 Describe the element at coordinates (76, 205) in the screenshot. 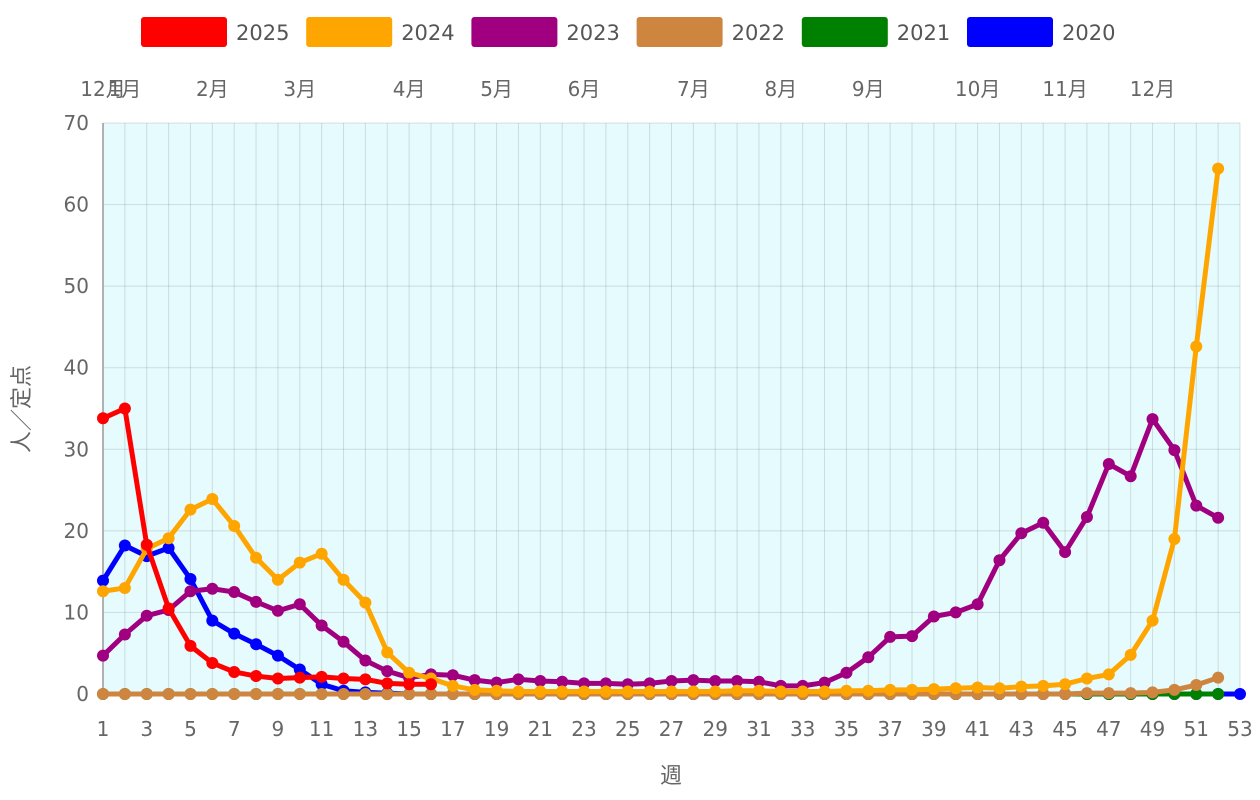

I see `y-tick-label: 60` at that location.